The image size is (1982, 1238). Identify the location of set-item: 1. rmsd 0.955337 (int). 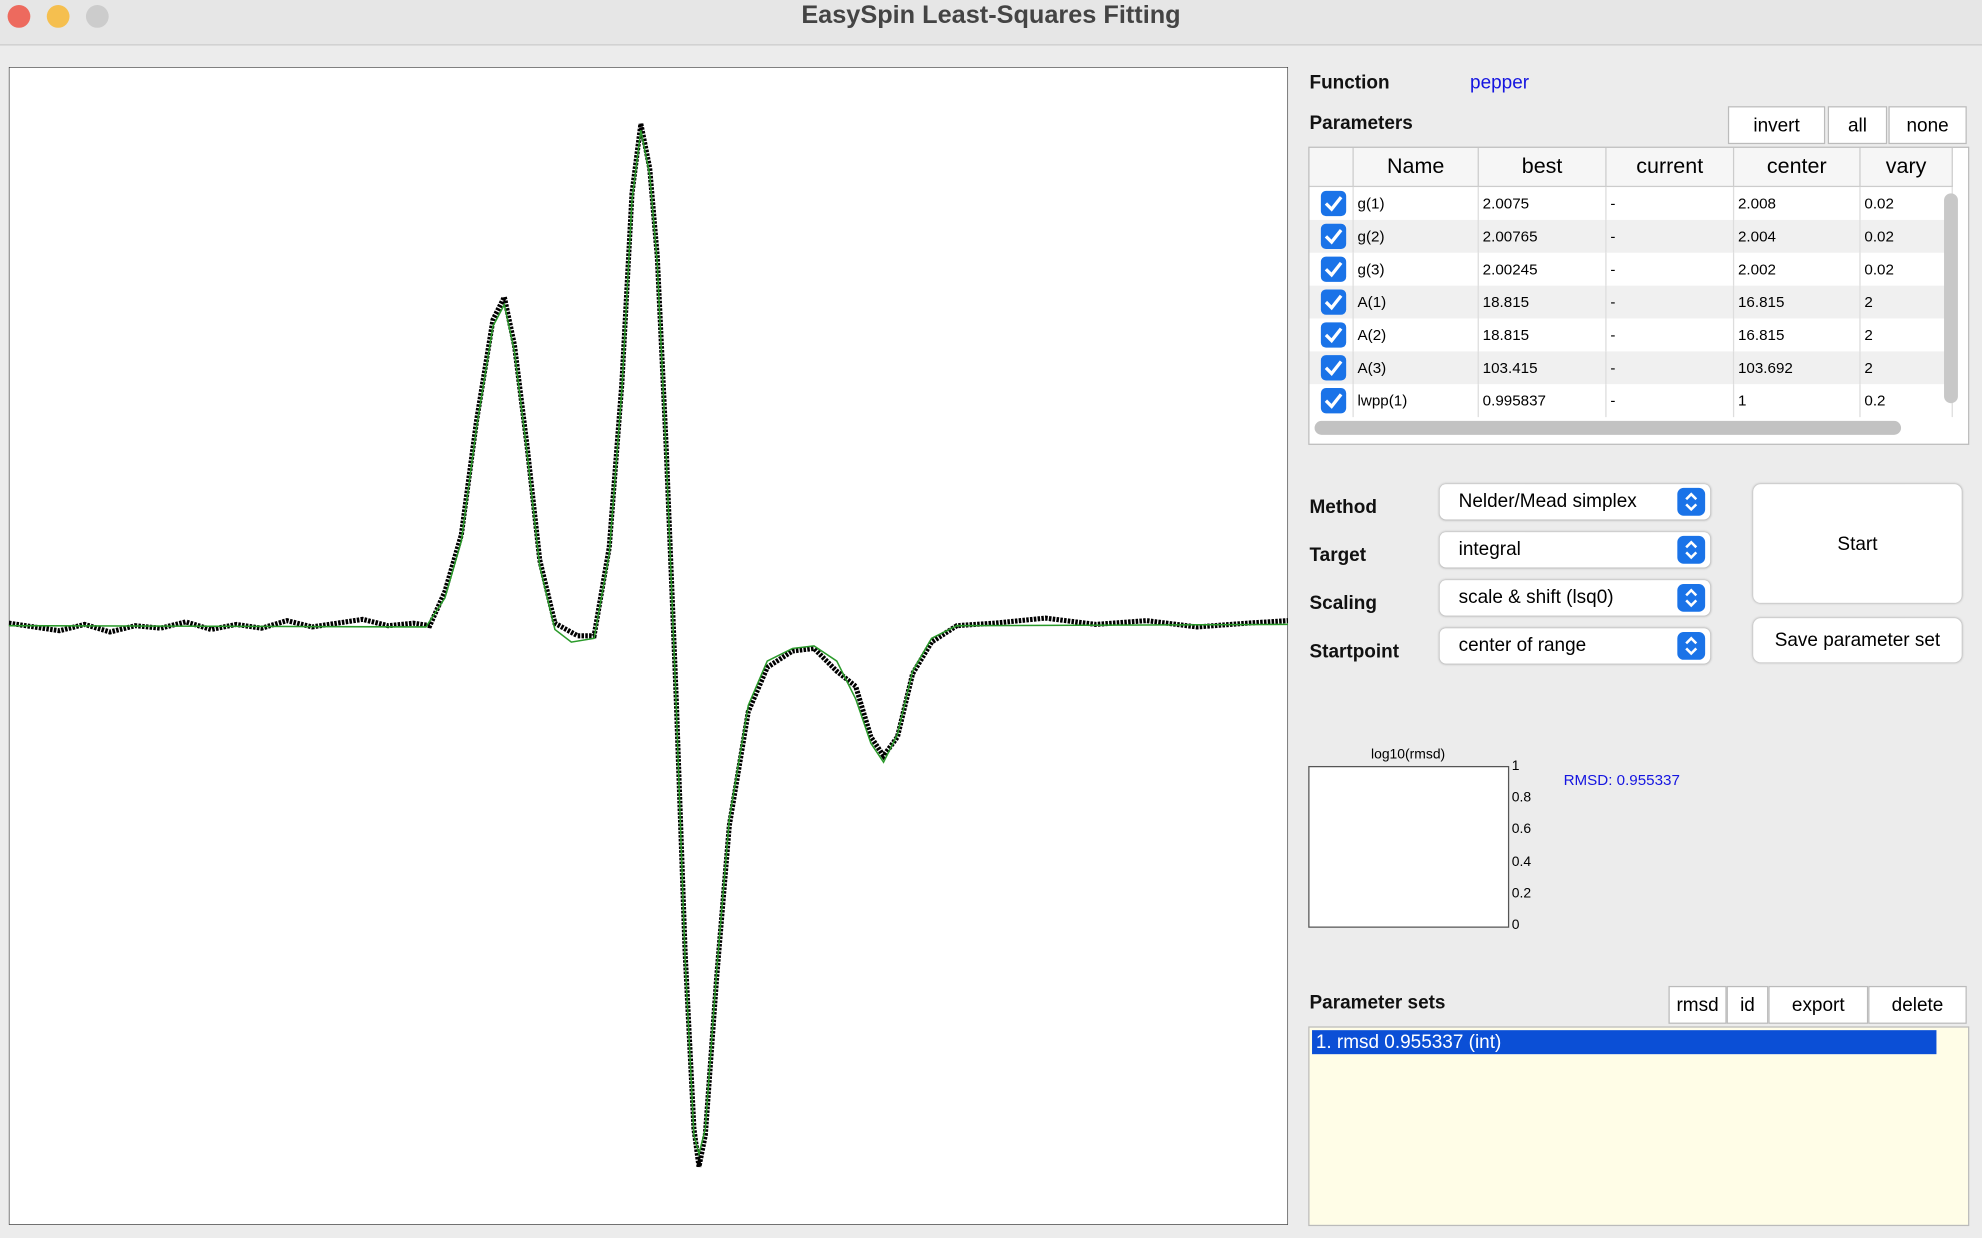
(1624, 1042).